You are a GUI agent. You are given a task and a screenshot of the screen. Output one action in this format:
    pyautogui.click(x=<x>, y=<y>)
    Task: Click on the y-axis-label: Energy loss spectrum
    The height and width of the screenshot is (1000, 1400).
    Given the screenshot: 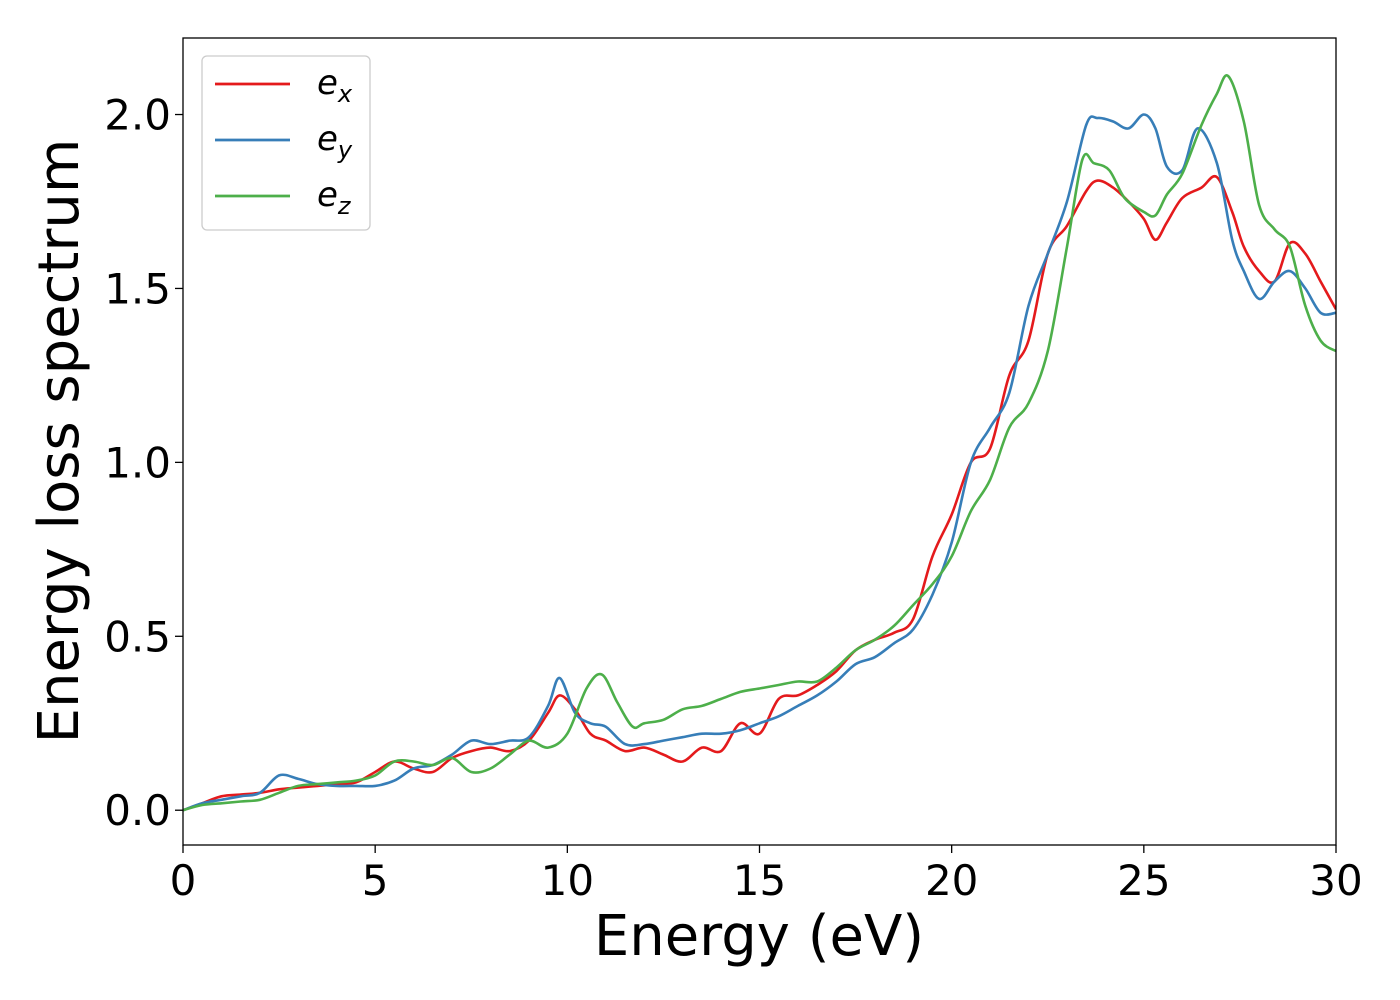 What is the action you would take?
    pyautogui.click(x=59, y=441)
    